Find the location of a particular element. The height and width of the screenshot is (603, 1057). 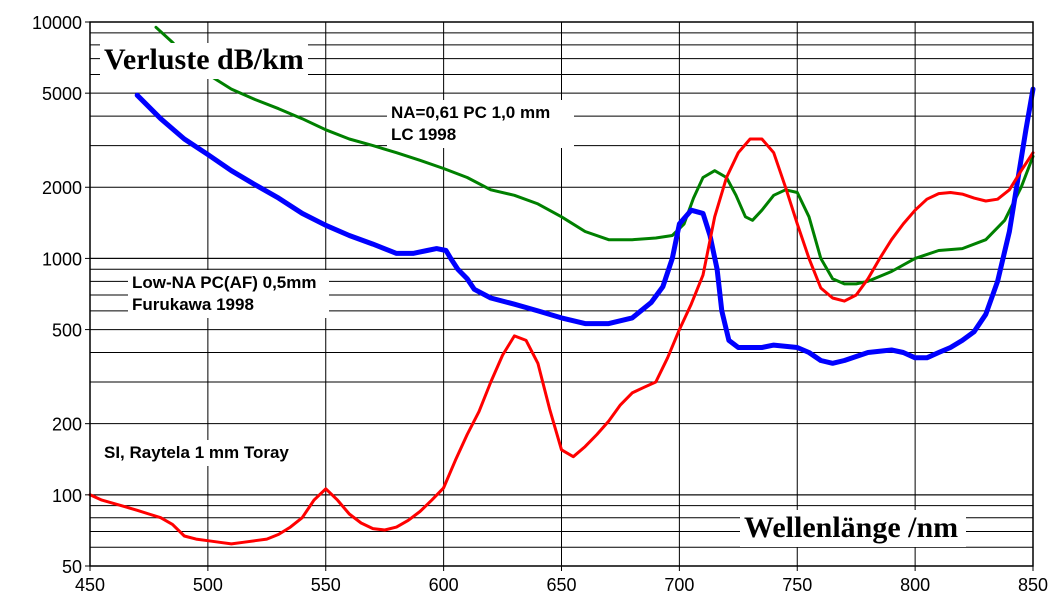

y-tick-label: 10000 is located at coordinates (57, 23).